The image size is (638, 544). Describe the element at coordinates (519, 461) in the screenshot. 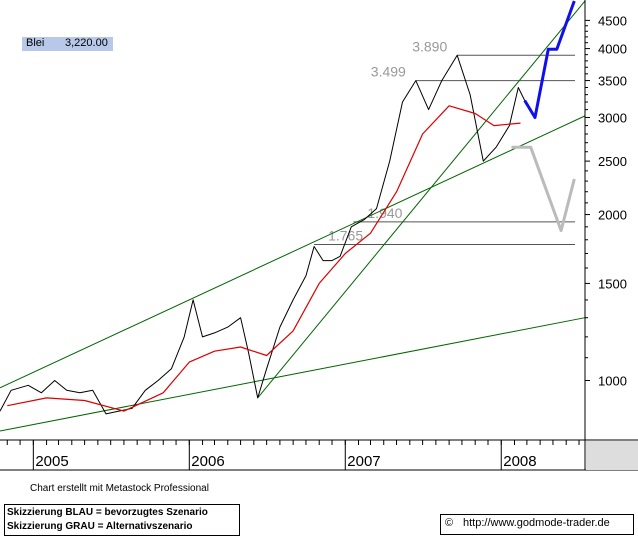

I see `x-tick-label: 2008` at that location.